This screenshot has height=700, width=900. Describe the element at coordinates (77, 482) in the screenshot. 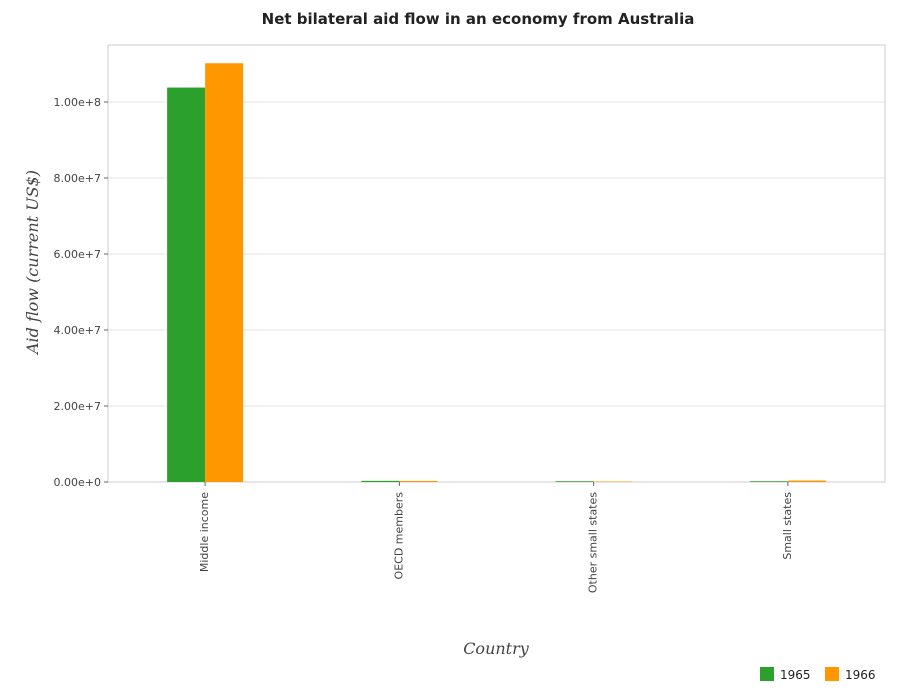

I see `y-tick-label: 0.00e+0` at that location.